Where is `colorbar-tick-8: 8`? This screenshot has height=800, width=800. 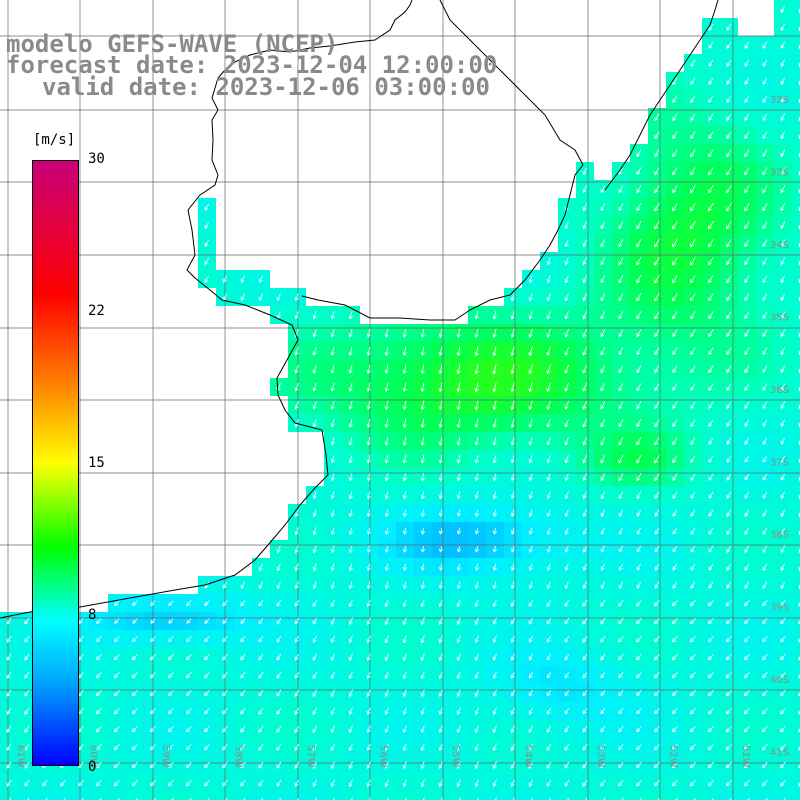
colorbar-tick-8: 8 is located at coordinates (92, 615).